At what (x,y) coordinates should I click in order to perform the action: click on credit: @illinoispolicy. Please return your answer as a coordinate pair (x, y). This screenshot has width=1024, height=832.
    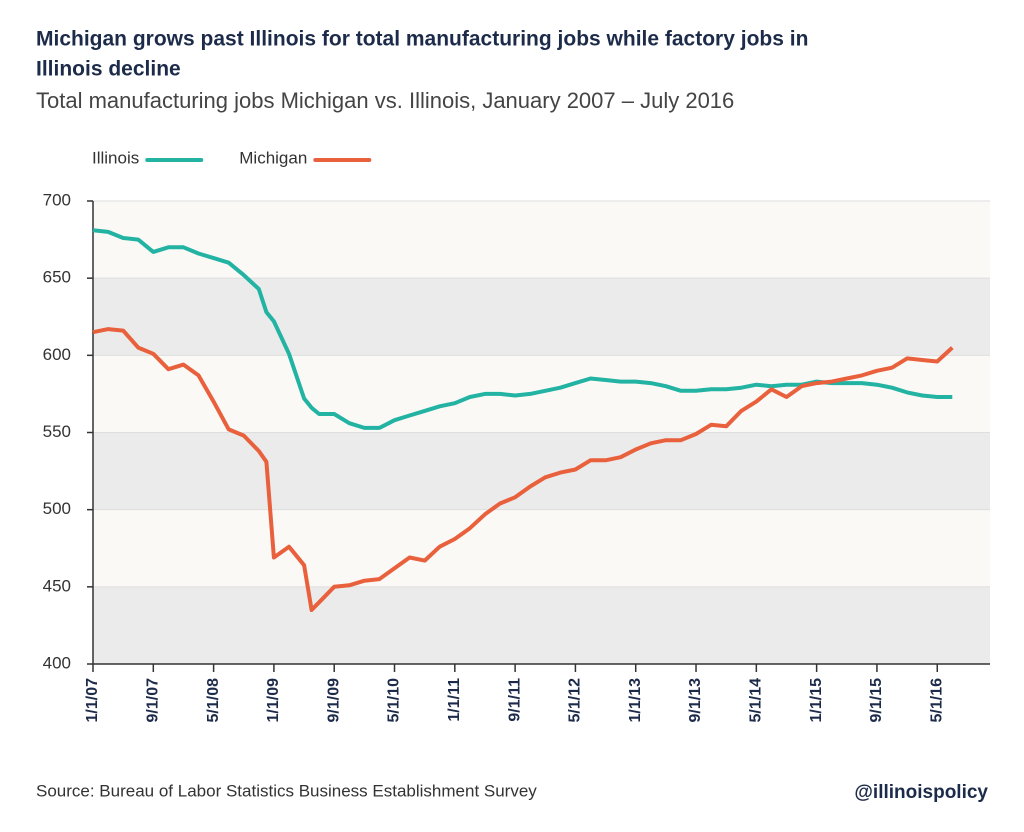
    Looking at the image, I should click on (921, 792).